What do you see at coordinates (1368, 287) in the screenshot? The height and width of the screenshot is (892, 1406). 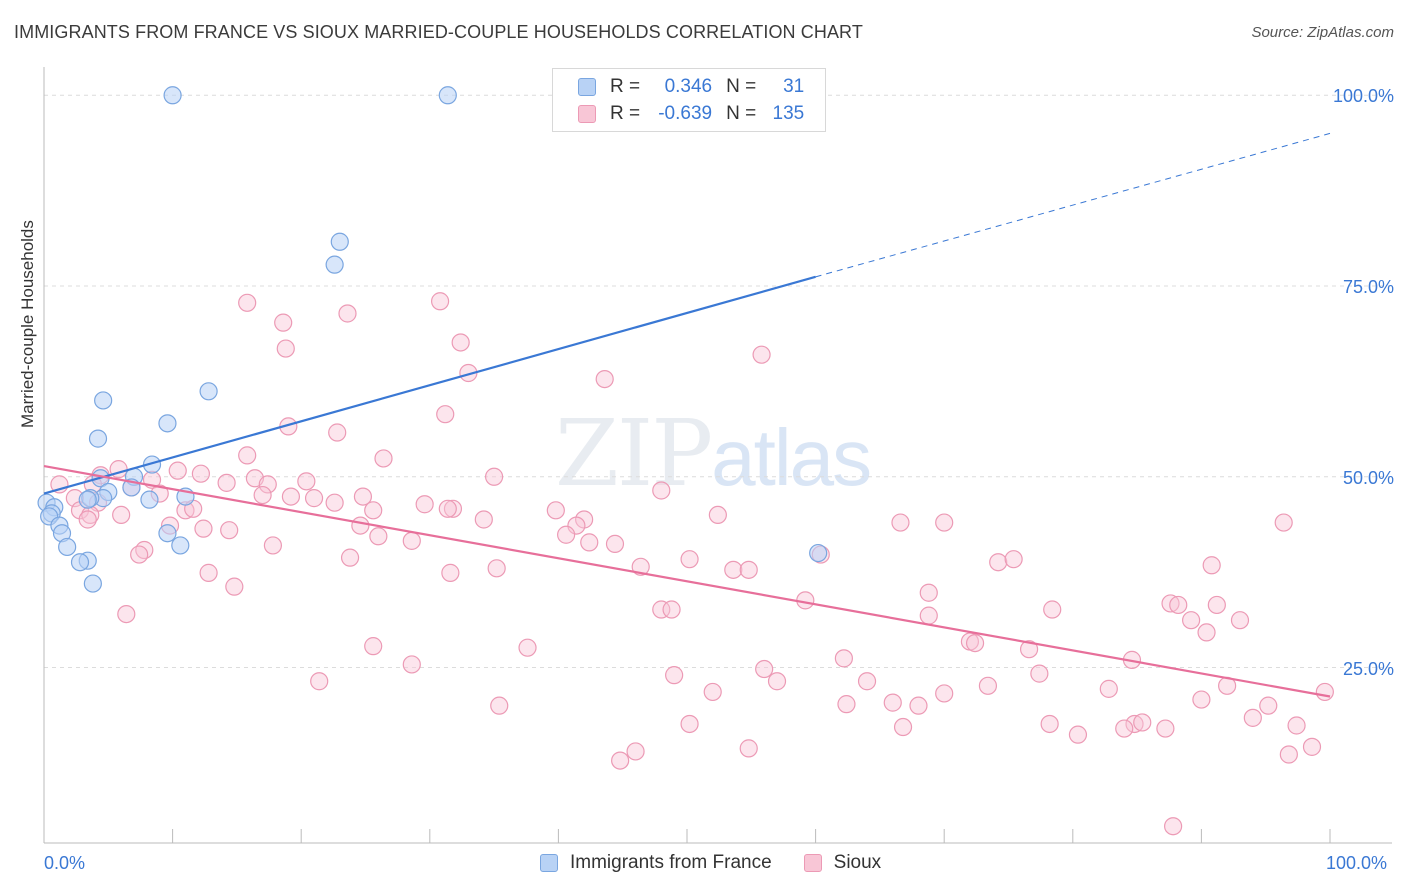 I see `y-tick-75: 75.0%` at bounding box center [1368, 287].